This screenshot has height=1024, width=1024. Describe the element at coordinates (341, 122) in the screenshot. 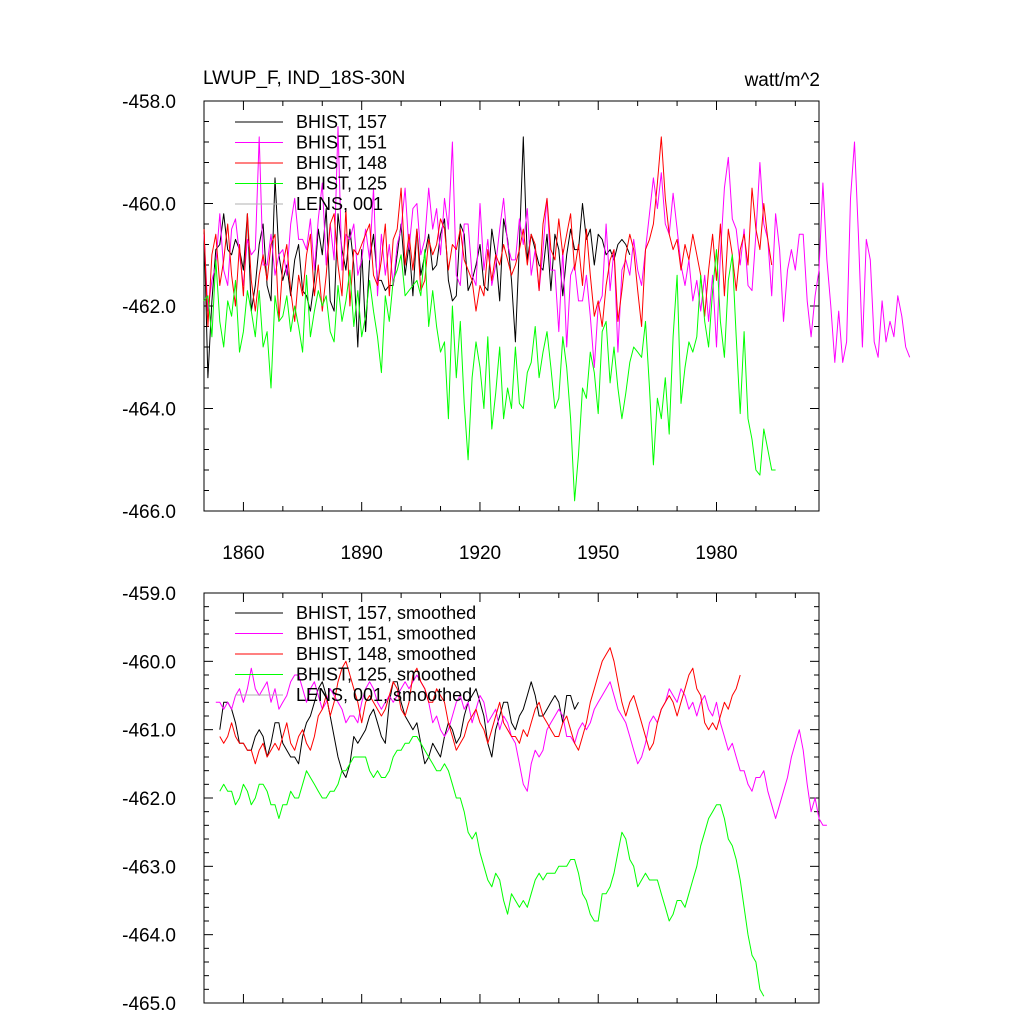

I see `legend-label: BHIST, 157` at that location.